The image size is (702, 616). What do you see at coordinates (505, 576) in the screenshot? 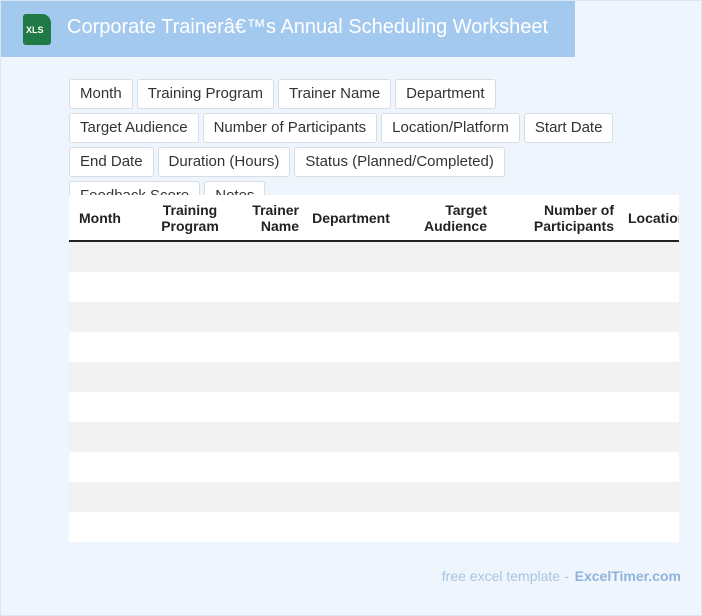
I see `footer-text: free excel template -` at bounding box center [505, 576].